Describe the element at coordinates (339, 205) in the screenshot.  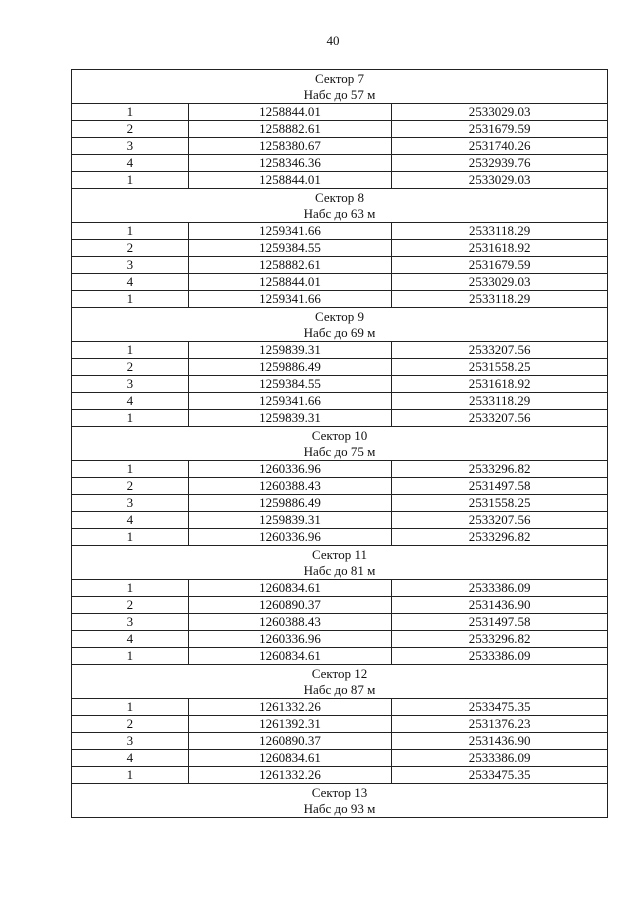
I see `sector-header-cell: Сектор 8 Набс до 63 м` at that location.